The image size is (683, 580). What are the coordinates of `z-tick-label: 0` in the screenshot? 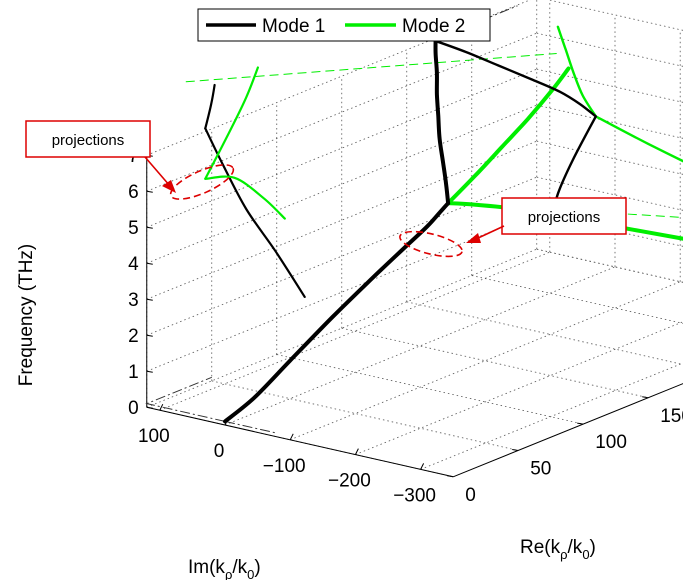 It's located at (133, 408).